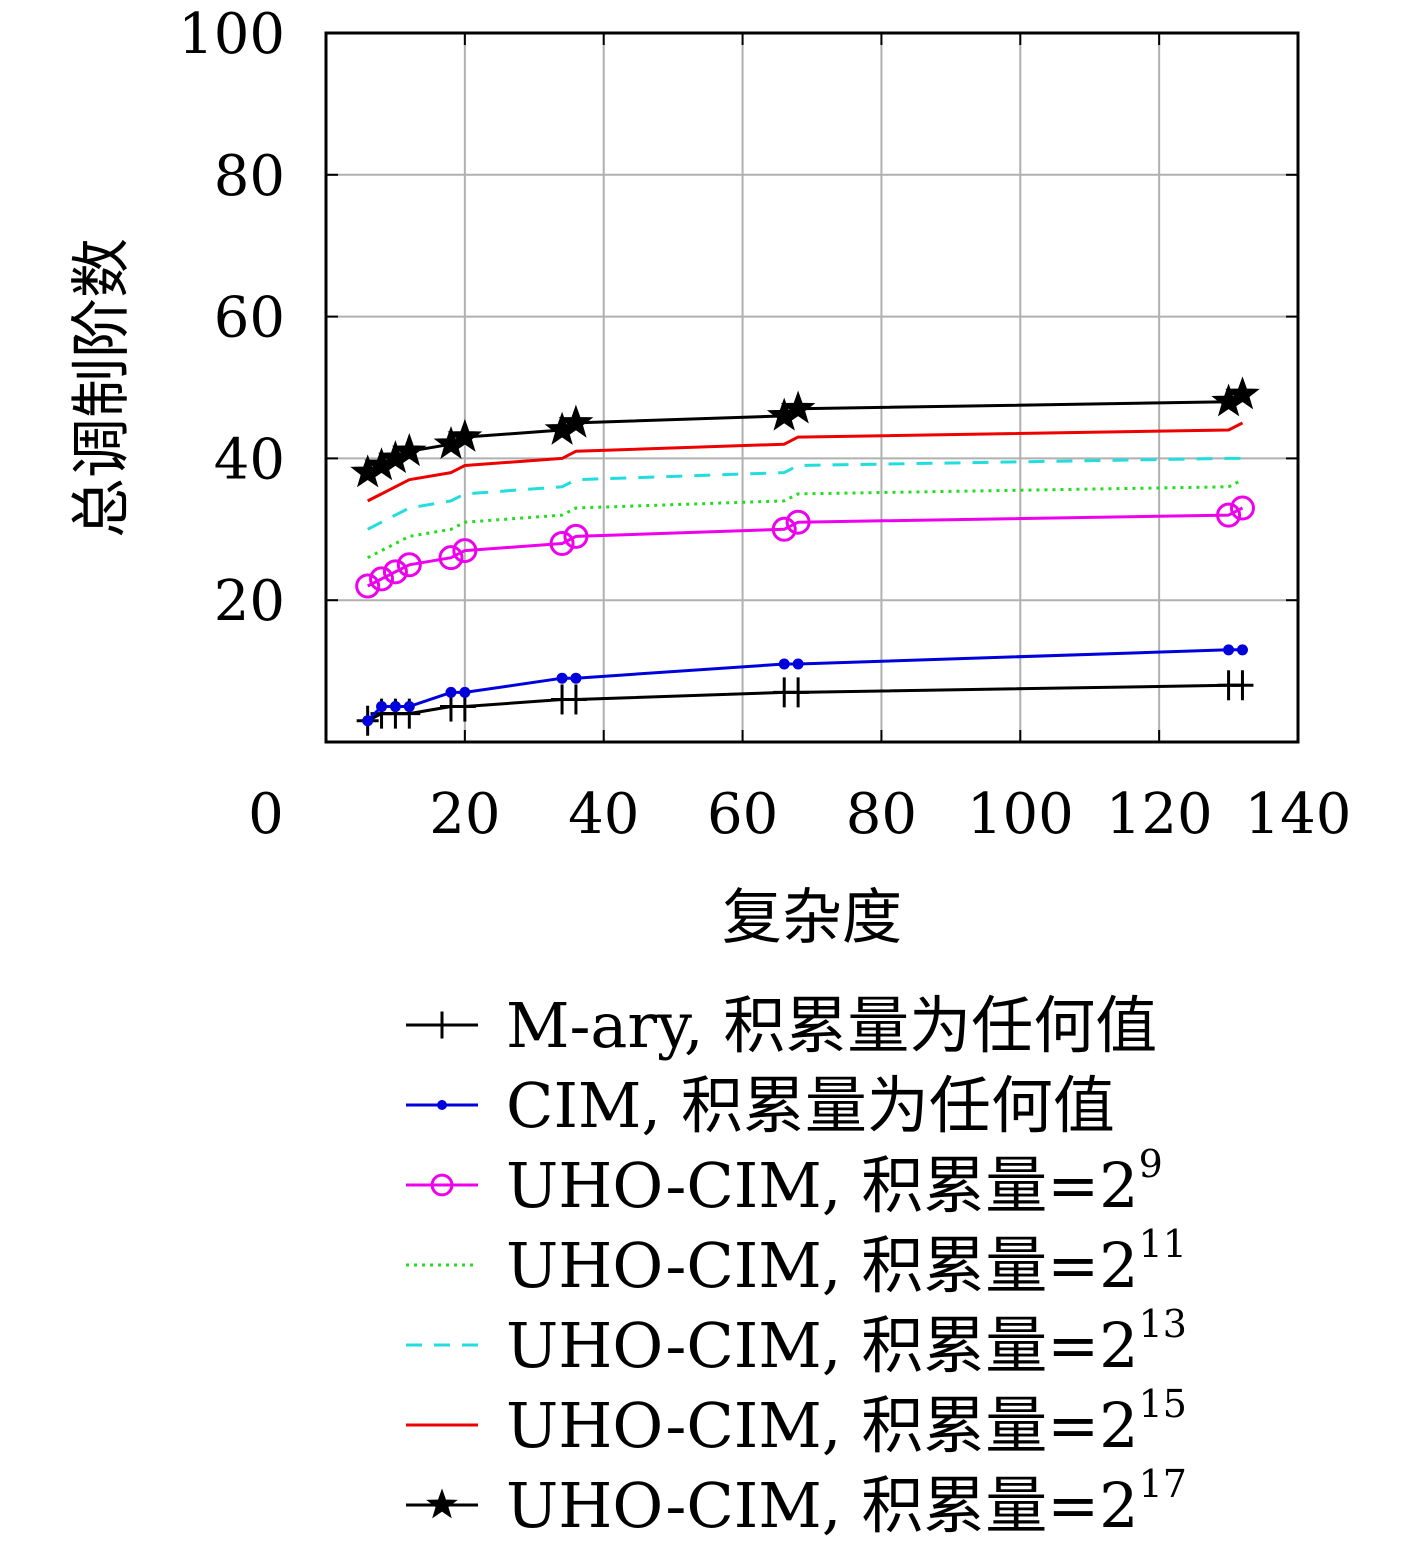 Image resolution: width=1417 pixels, height=1549 pixels. I want to click on legend-item: UHO-CIM, 积累量=211, so click(796, 1262).